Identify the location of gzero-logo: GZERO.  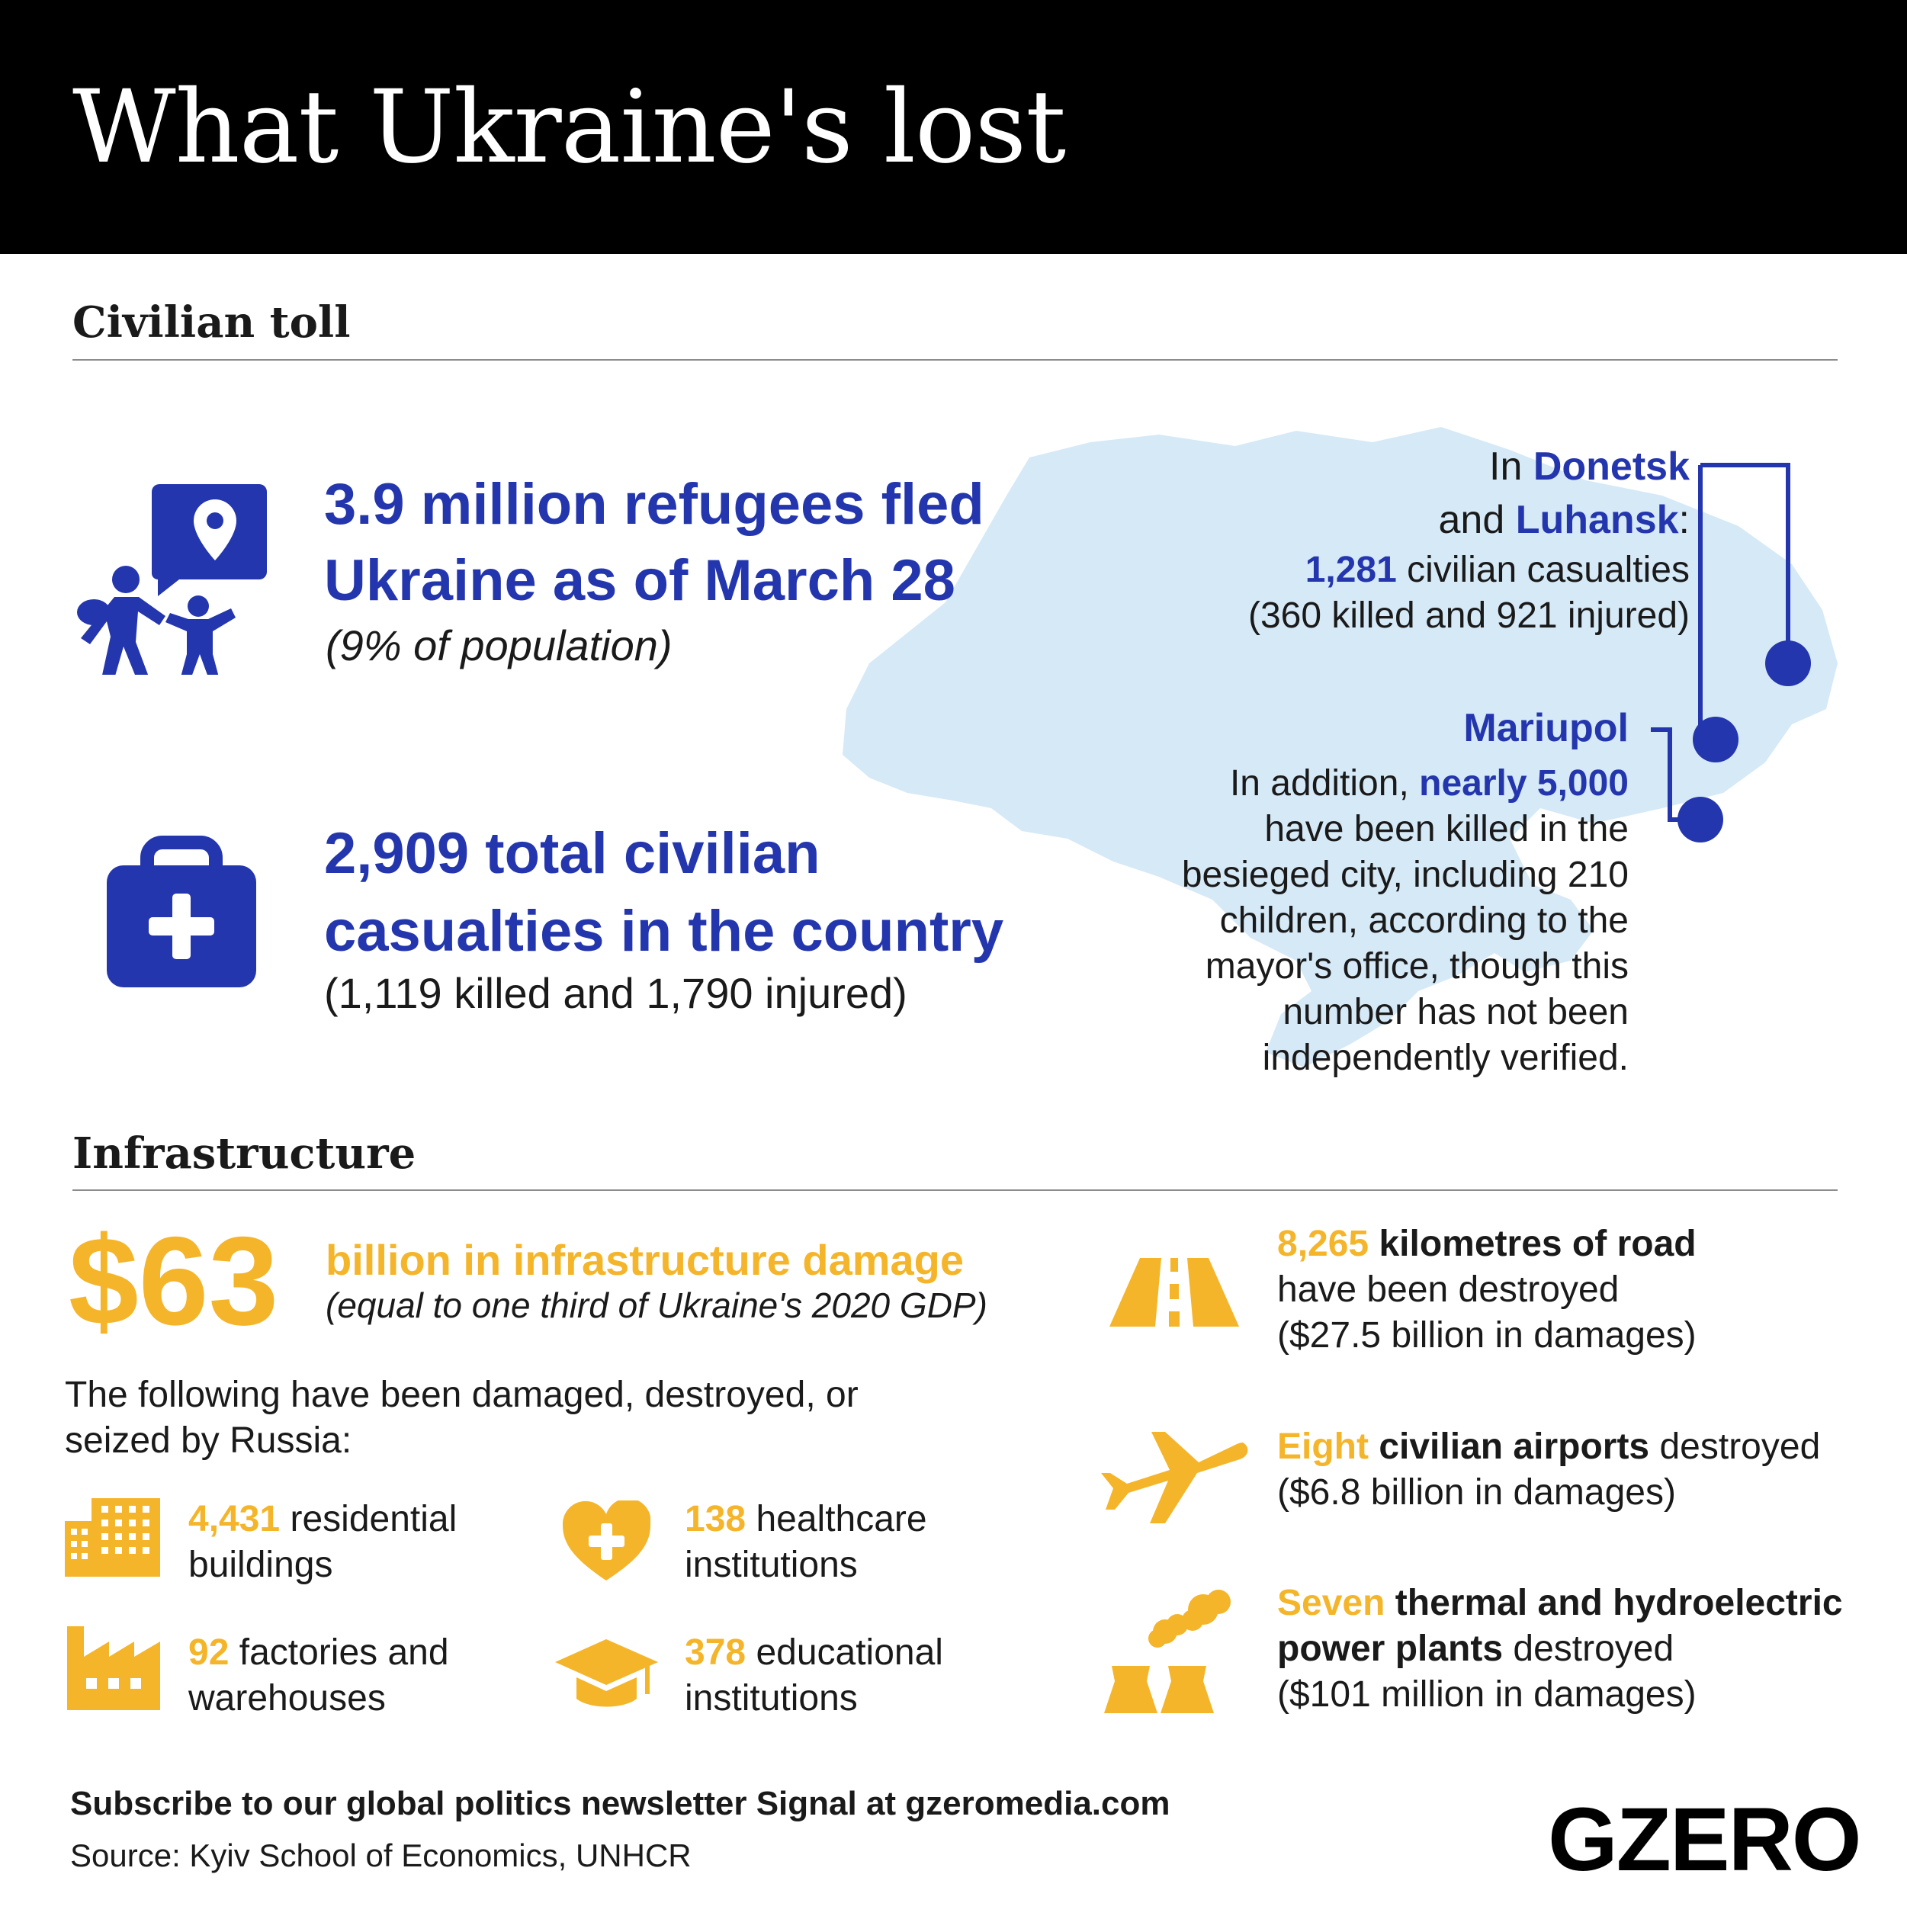
(1705, 1839).